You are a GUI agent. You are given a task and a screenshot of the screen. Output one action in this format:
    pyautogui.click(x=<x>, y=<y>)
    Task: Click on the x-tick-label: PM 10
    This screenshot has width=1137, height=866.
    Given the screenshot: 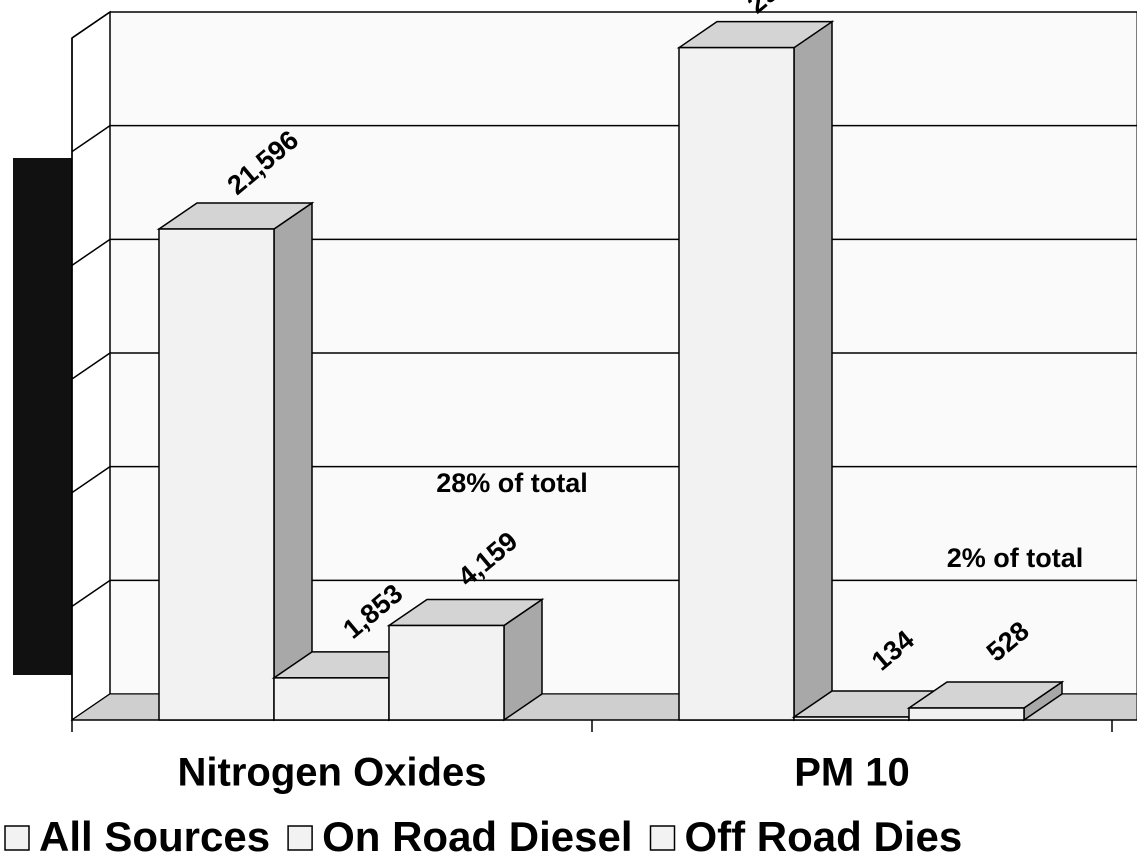 What is the action you would take?
    pyautogui.click(x=852, y=773)
    